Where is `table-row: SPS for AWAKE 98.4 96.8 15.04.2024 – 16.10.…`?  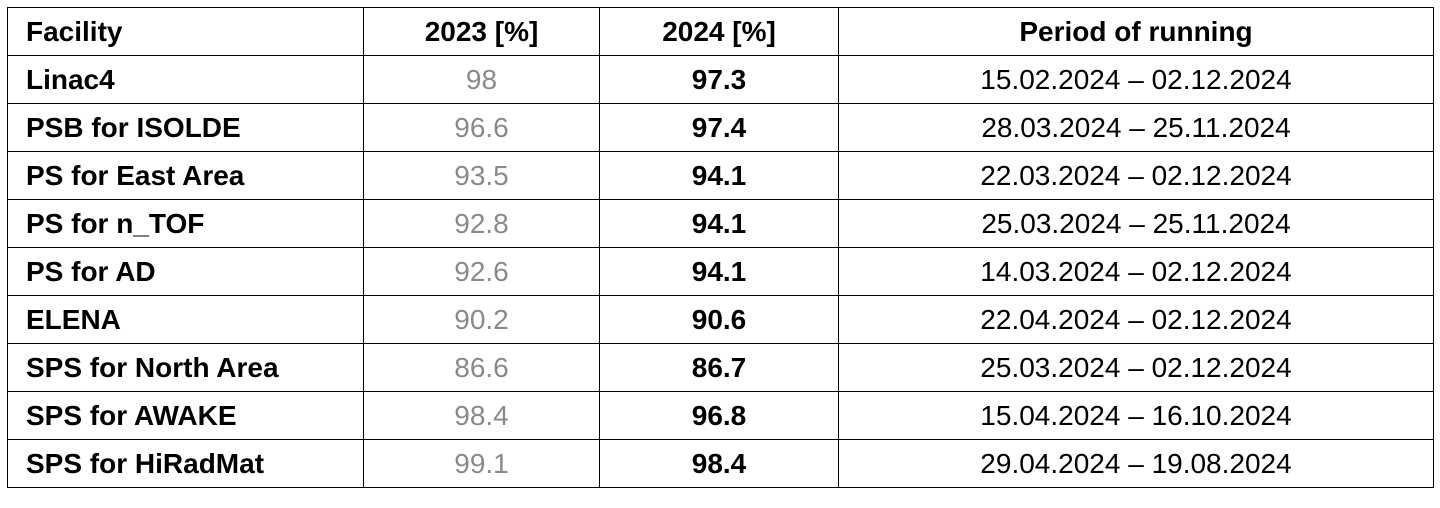
table-row: SPS for AWAKE 98.4 96.8 15.04.2024 – 16.10.… is located at coordinates (720, 415).